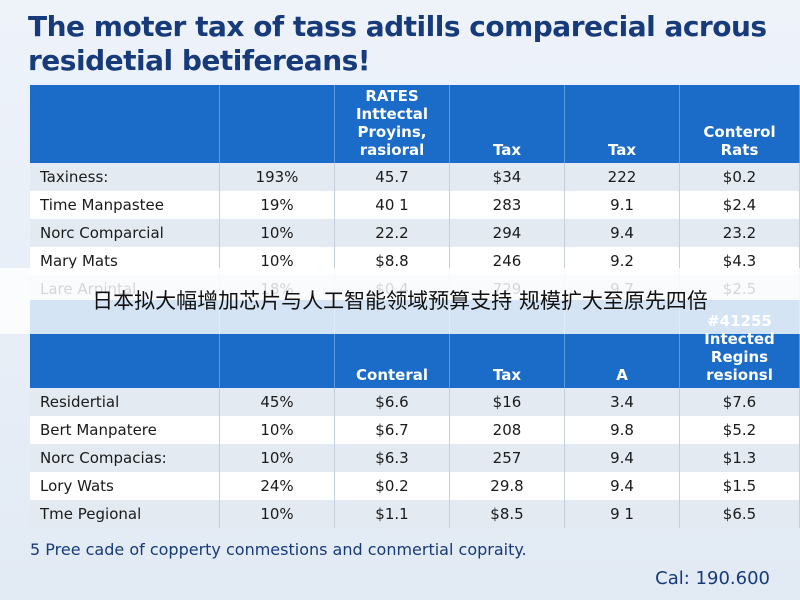  What do you see at coordinates (125, 205) in the screenshot?
I see `cell: Time Manpastee` at bounding box center [125, 205].